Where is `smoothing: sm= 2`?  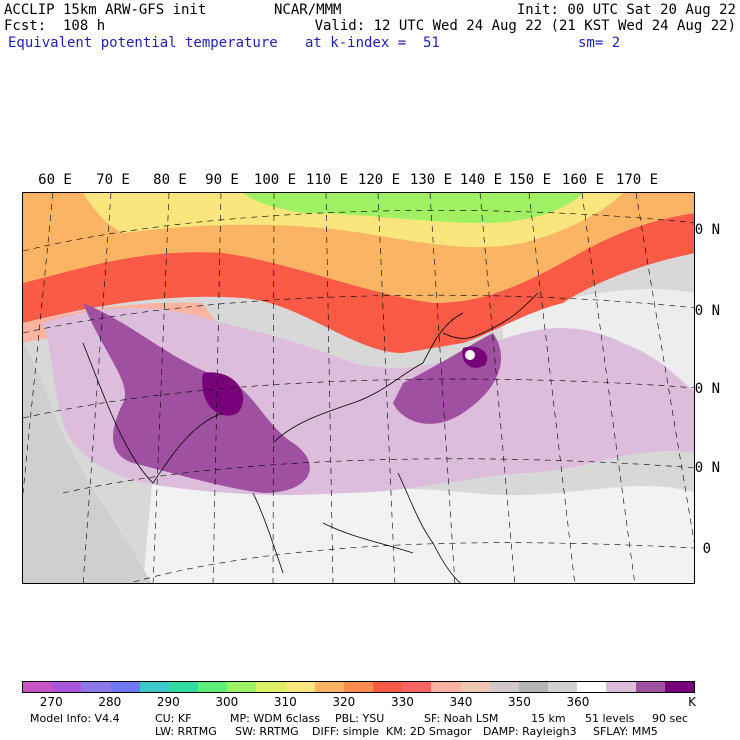
smoothing: sm= 2 is located at coordinates (599, 43).